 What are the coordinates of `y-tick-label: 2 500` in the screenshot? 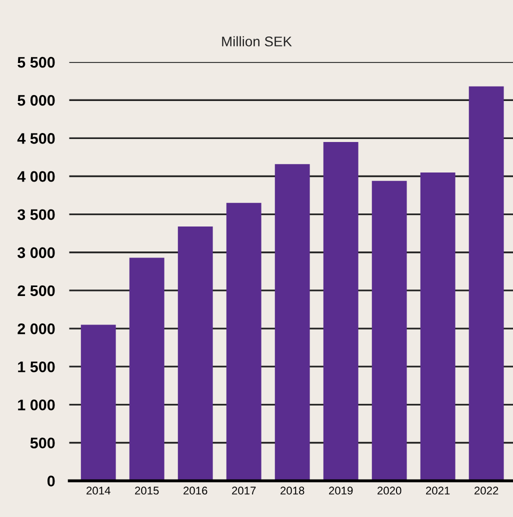 It's located at (36, 290).